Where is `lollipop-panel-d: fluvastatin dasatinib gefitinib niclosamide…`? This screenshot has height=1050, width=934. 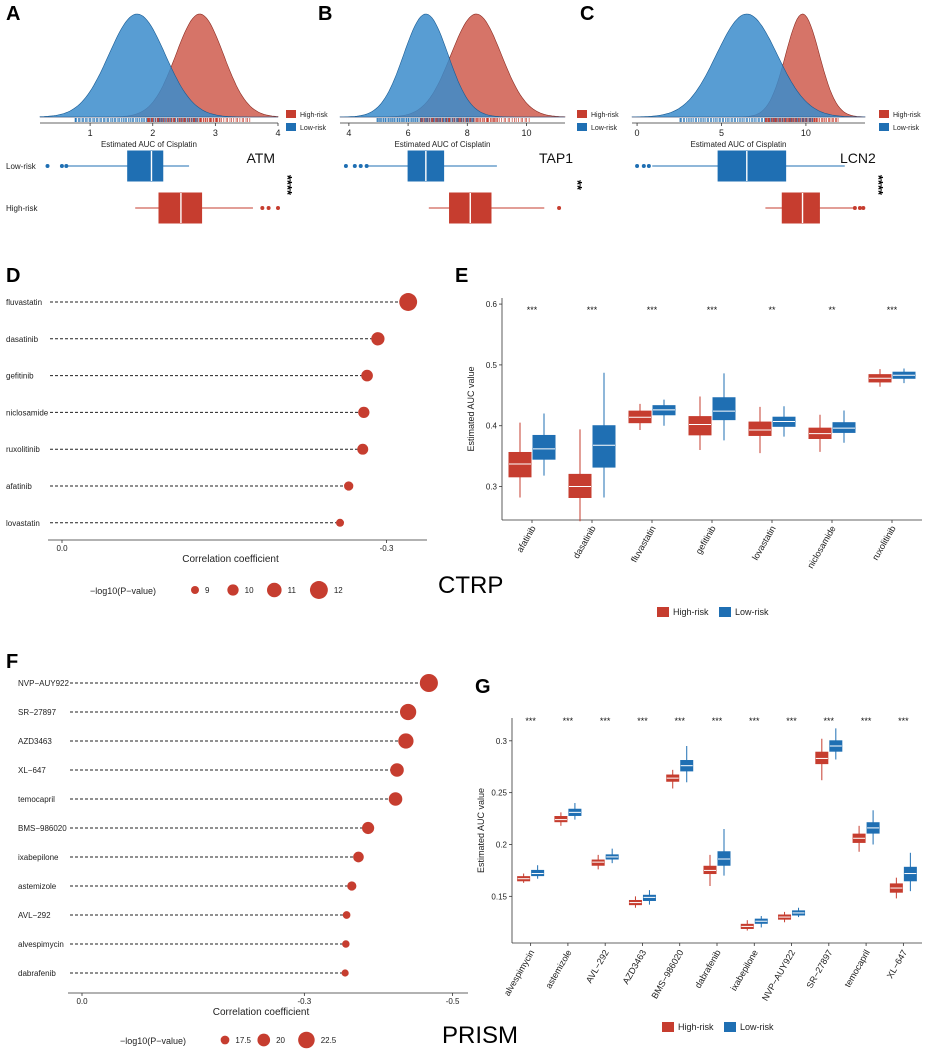 lollipop-panel-d: fluvastatin dasatinib gefitinib niclosamide… is located at coordinates (216, 446).